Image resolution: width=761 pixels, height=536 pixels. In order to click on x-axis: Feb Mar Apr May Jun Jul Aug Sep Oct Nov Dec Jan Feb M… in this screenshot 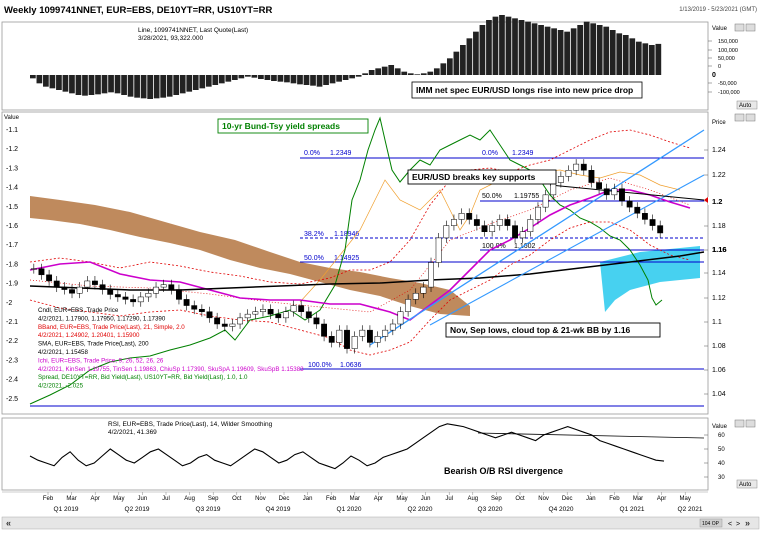, I will do `click(355, 502)`.